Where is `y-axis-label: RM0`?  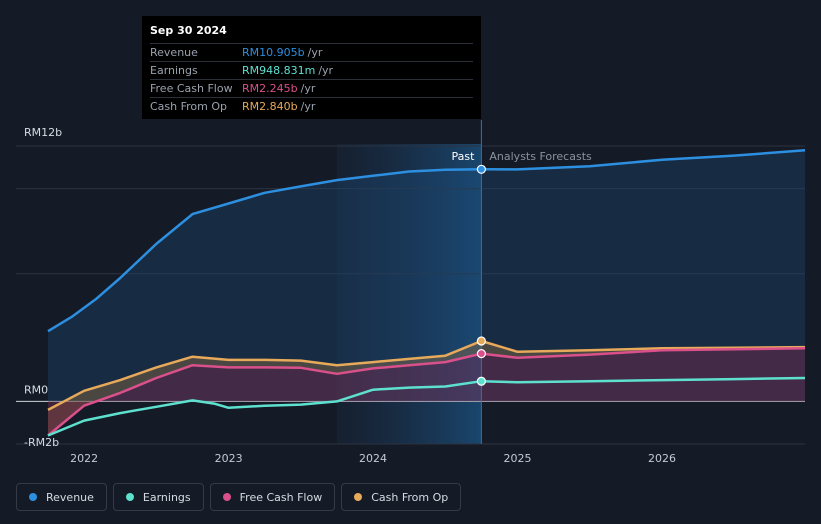 y-axis-label: RM0 is located at coordinates (36, 389).